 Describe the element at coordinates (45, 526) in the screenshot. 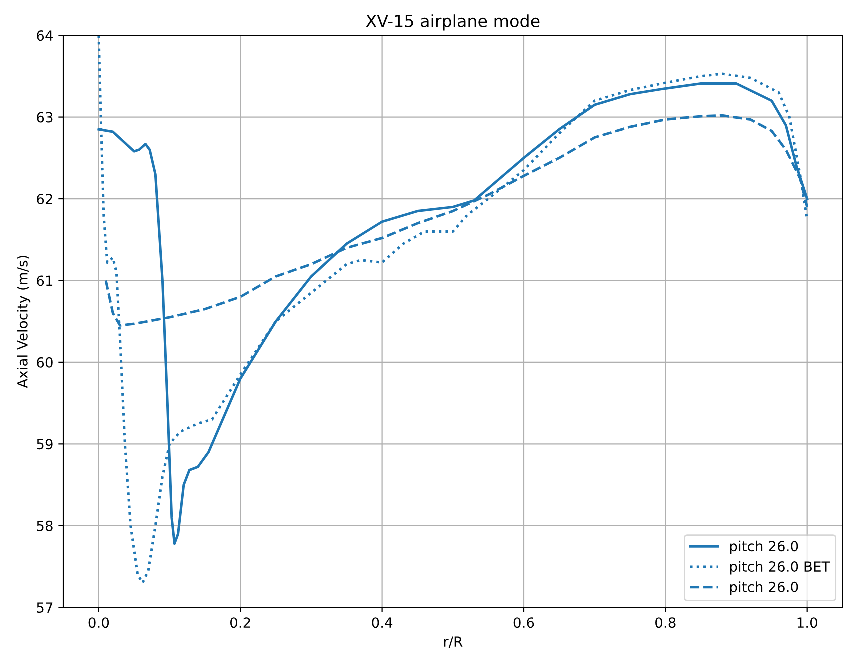

I see `y-tick-label: 58` at that location.